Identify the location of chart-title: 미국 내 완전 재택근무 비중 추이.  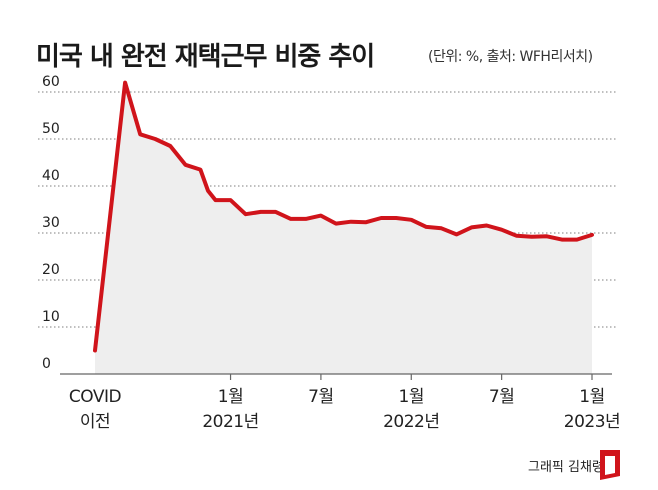
(205, 57).